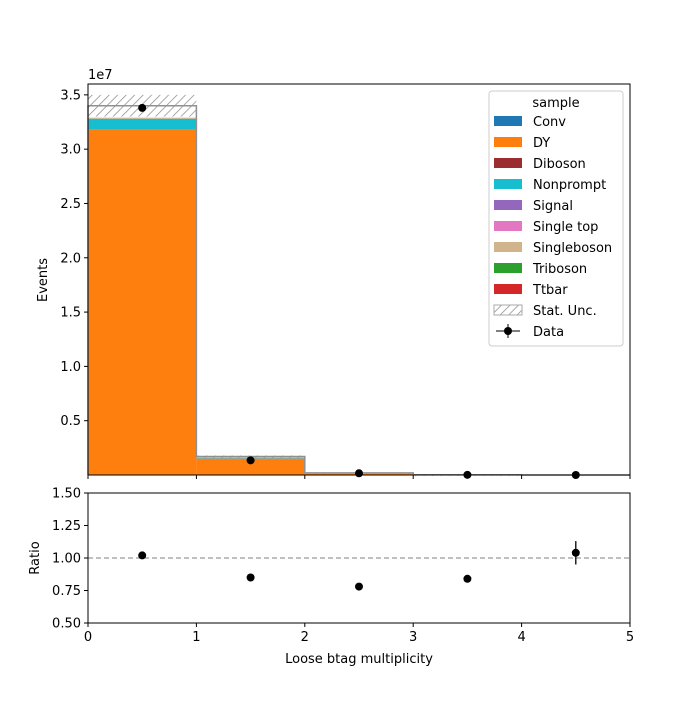 This screenshot has width=700, height=704. Describe the element at coordinates (196, 637) in the screenshot. I see `x-tick-label: 1` at that location.